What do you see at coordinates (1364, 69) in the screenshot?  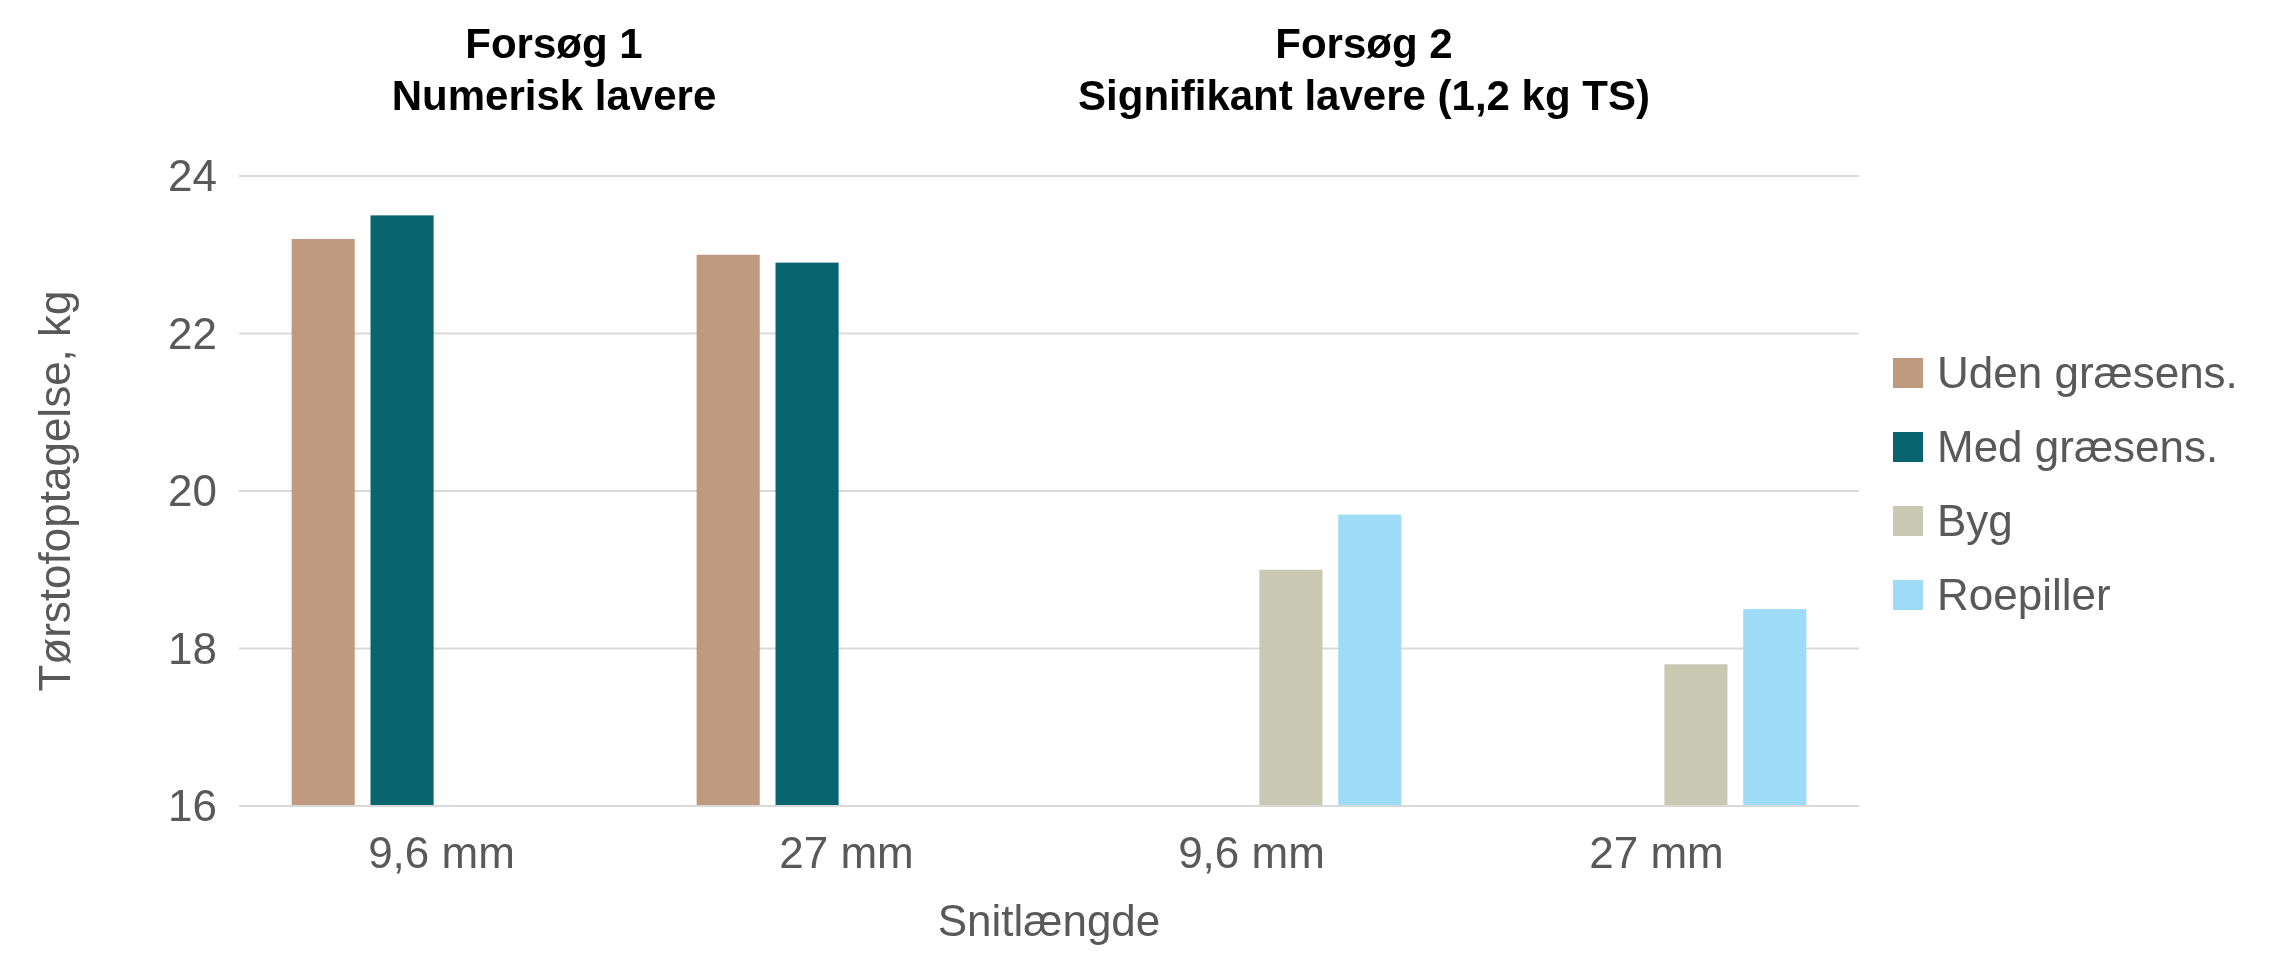 I see `text: Forsøg 2 Signifikant lavere (1,2 kg TS)` at bounding box center [1364, 69].